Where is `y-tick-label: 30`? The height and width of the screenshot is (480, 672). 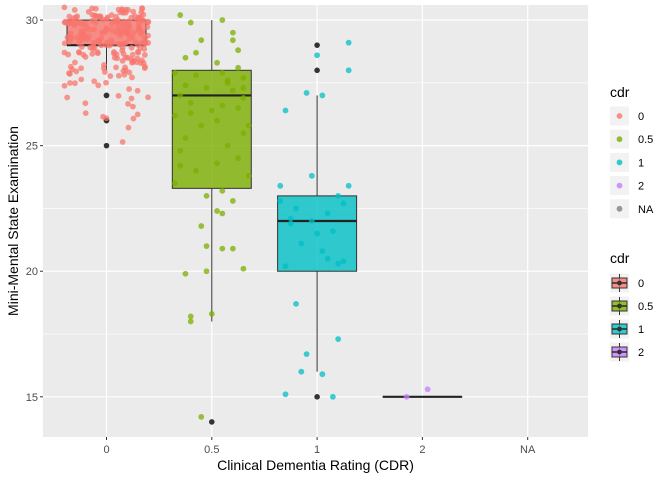
y-tick-label: 30 is located at coordinates (32, 21).